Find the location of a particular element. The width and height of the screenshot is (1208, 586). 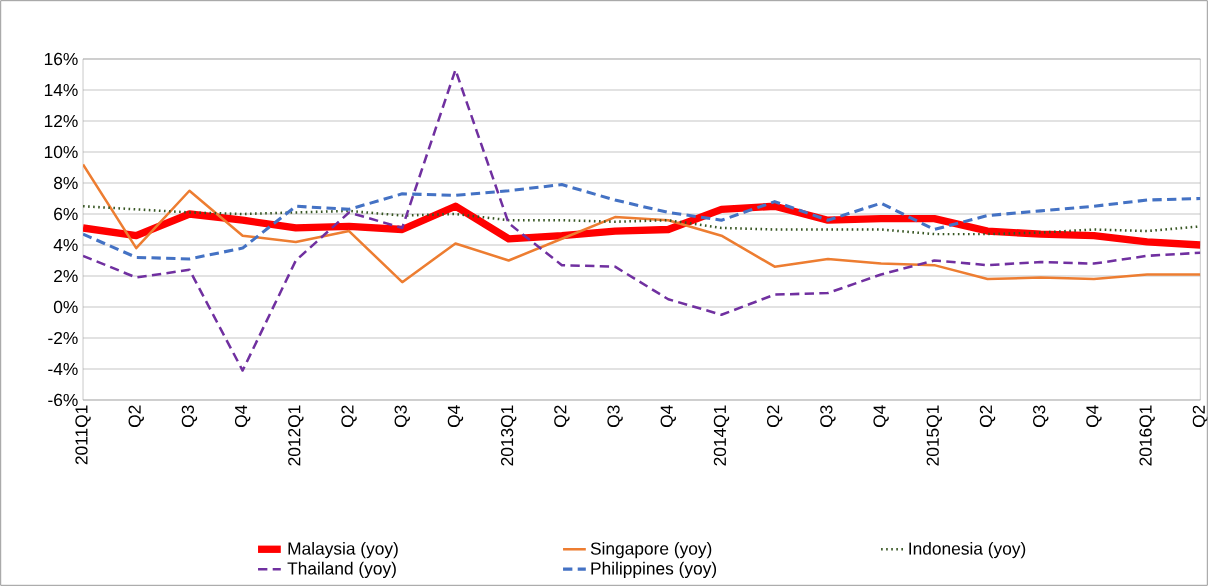

y-tick-label: 14% is located at coordinates (61, 90).